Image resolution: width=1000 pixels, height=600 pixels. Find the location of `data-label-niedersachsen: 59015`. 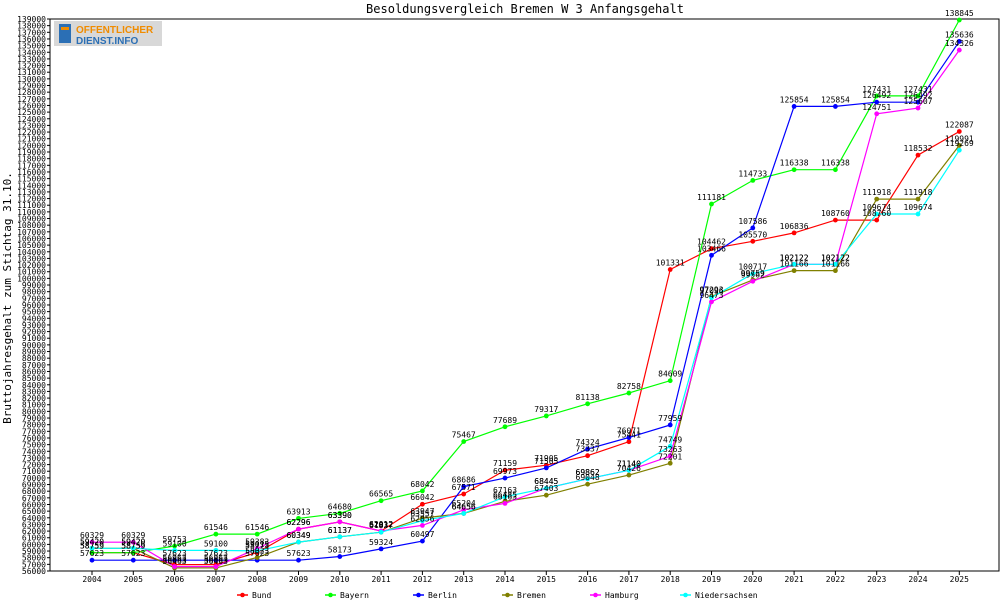

data-label-niedersachsen: 59015 is located at coordinates (257, 544).